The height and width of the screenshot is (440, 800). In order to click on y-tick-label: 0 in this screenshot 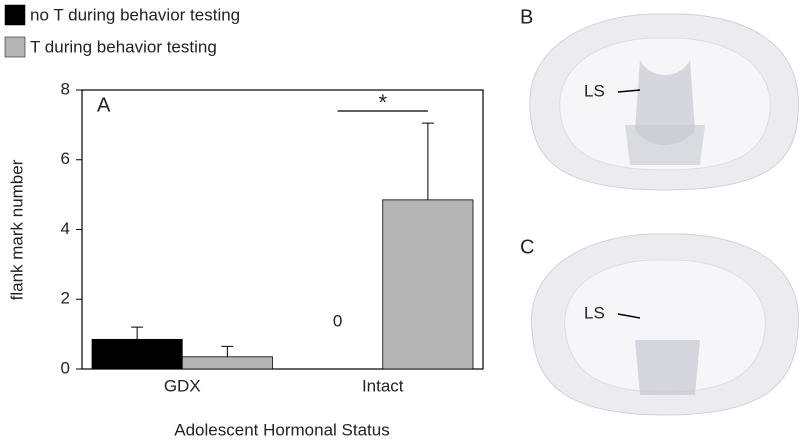, I will do `click(65, 367)`.